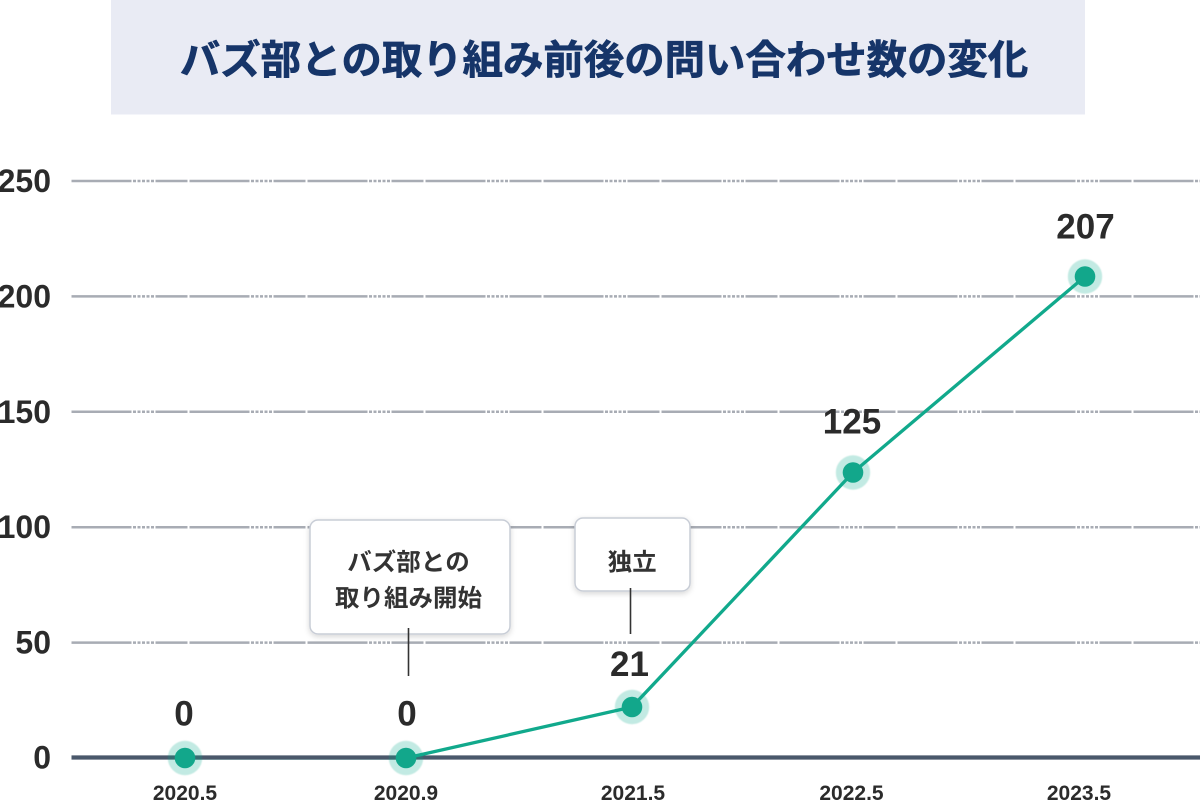  I want to click on svg-text: 200, so click(25, 296).